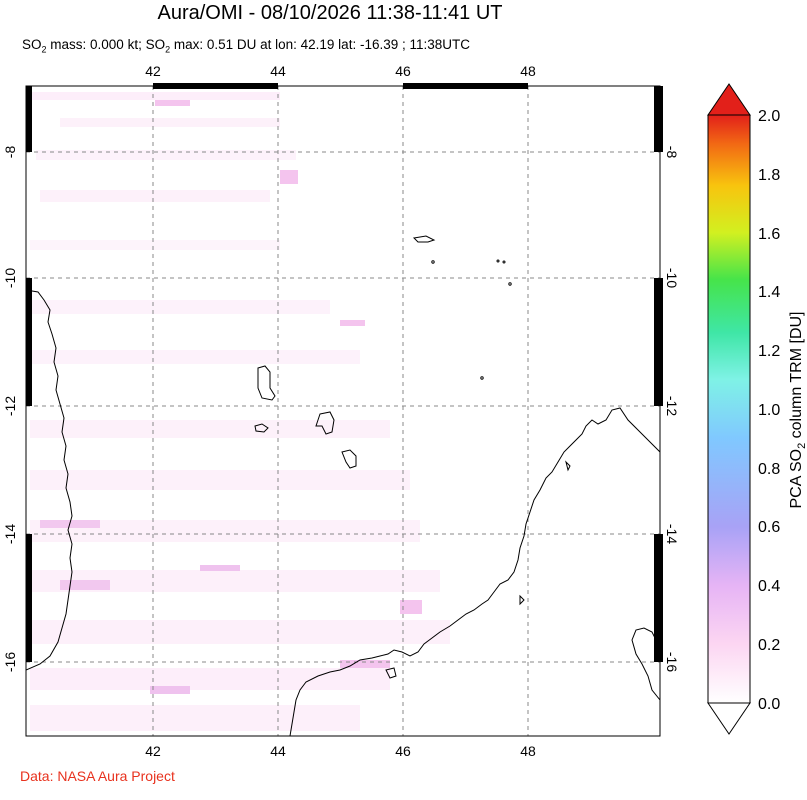 This screenshot has width=807, height=800. I want to click on cb-tick-0.8: 0.8, so click(769, 469).